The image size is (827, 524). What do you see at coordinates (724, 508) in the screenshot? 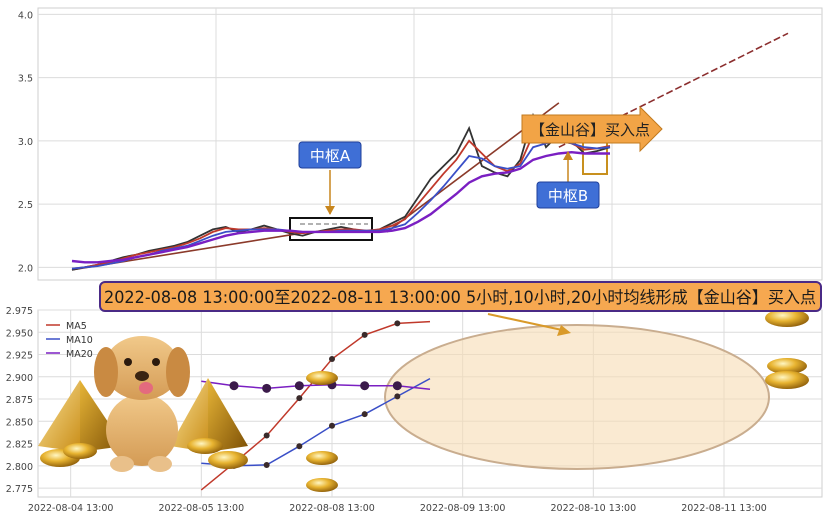
I see `x-tick-label: 2022-08-11 13:00` at bounding box center [724, 508].